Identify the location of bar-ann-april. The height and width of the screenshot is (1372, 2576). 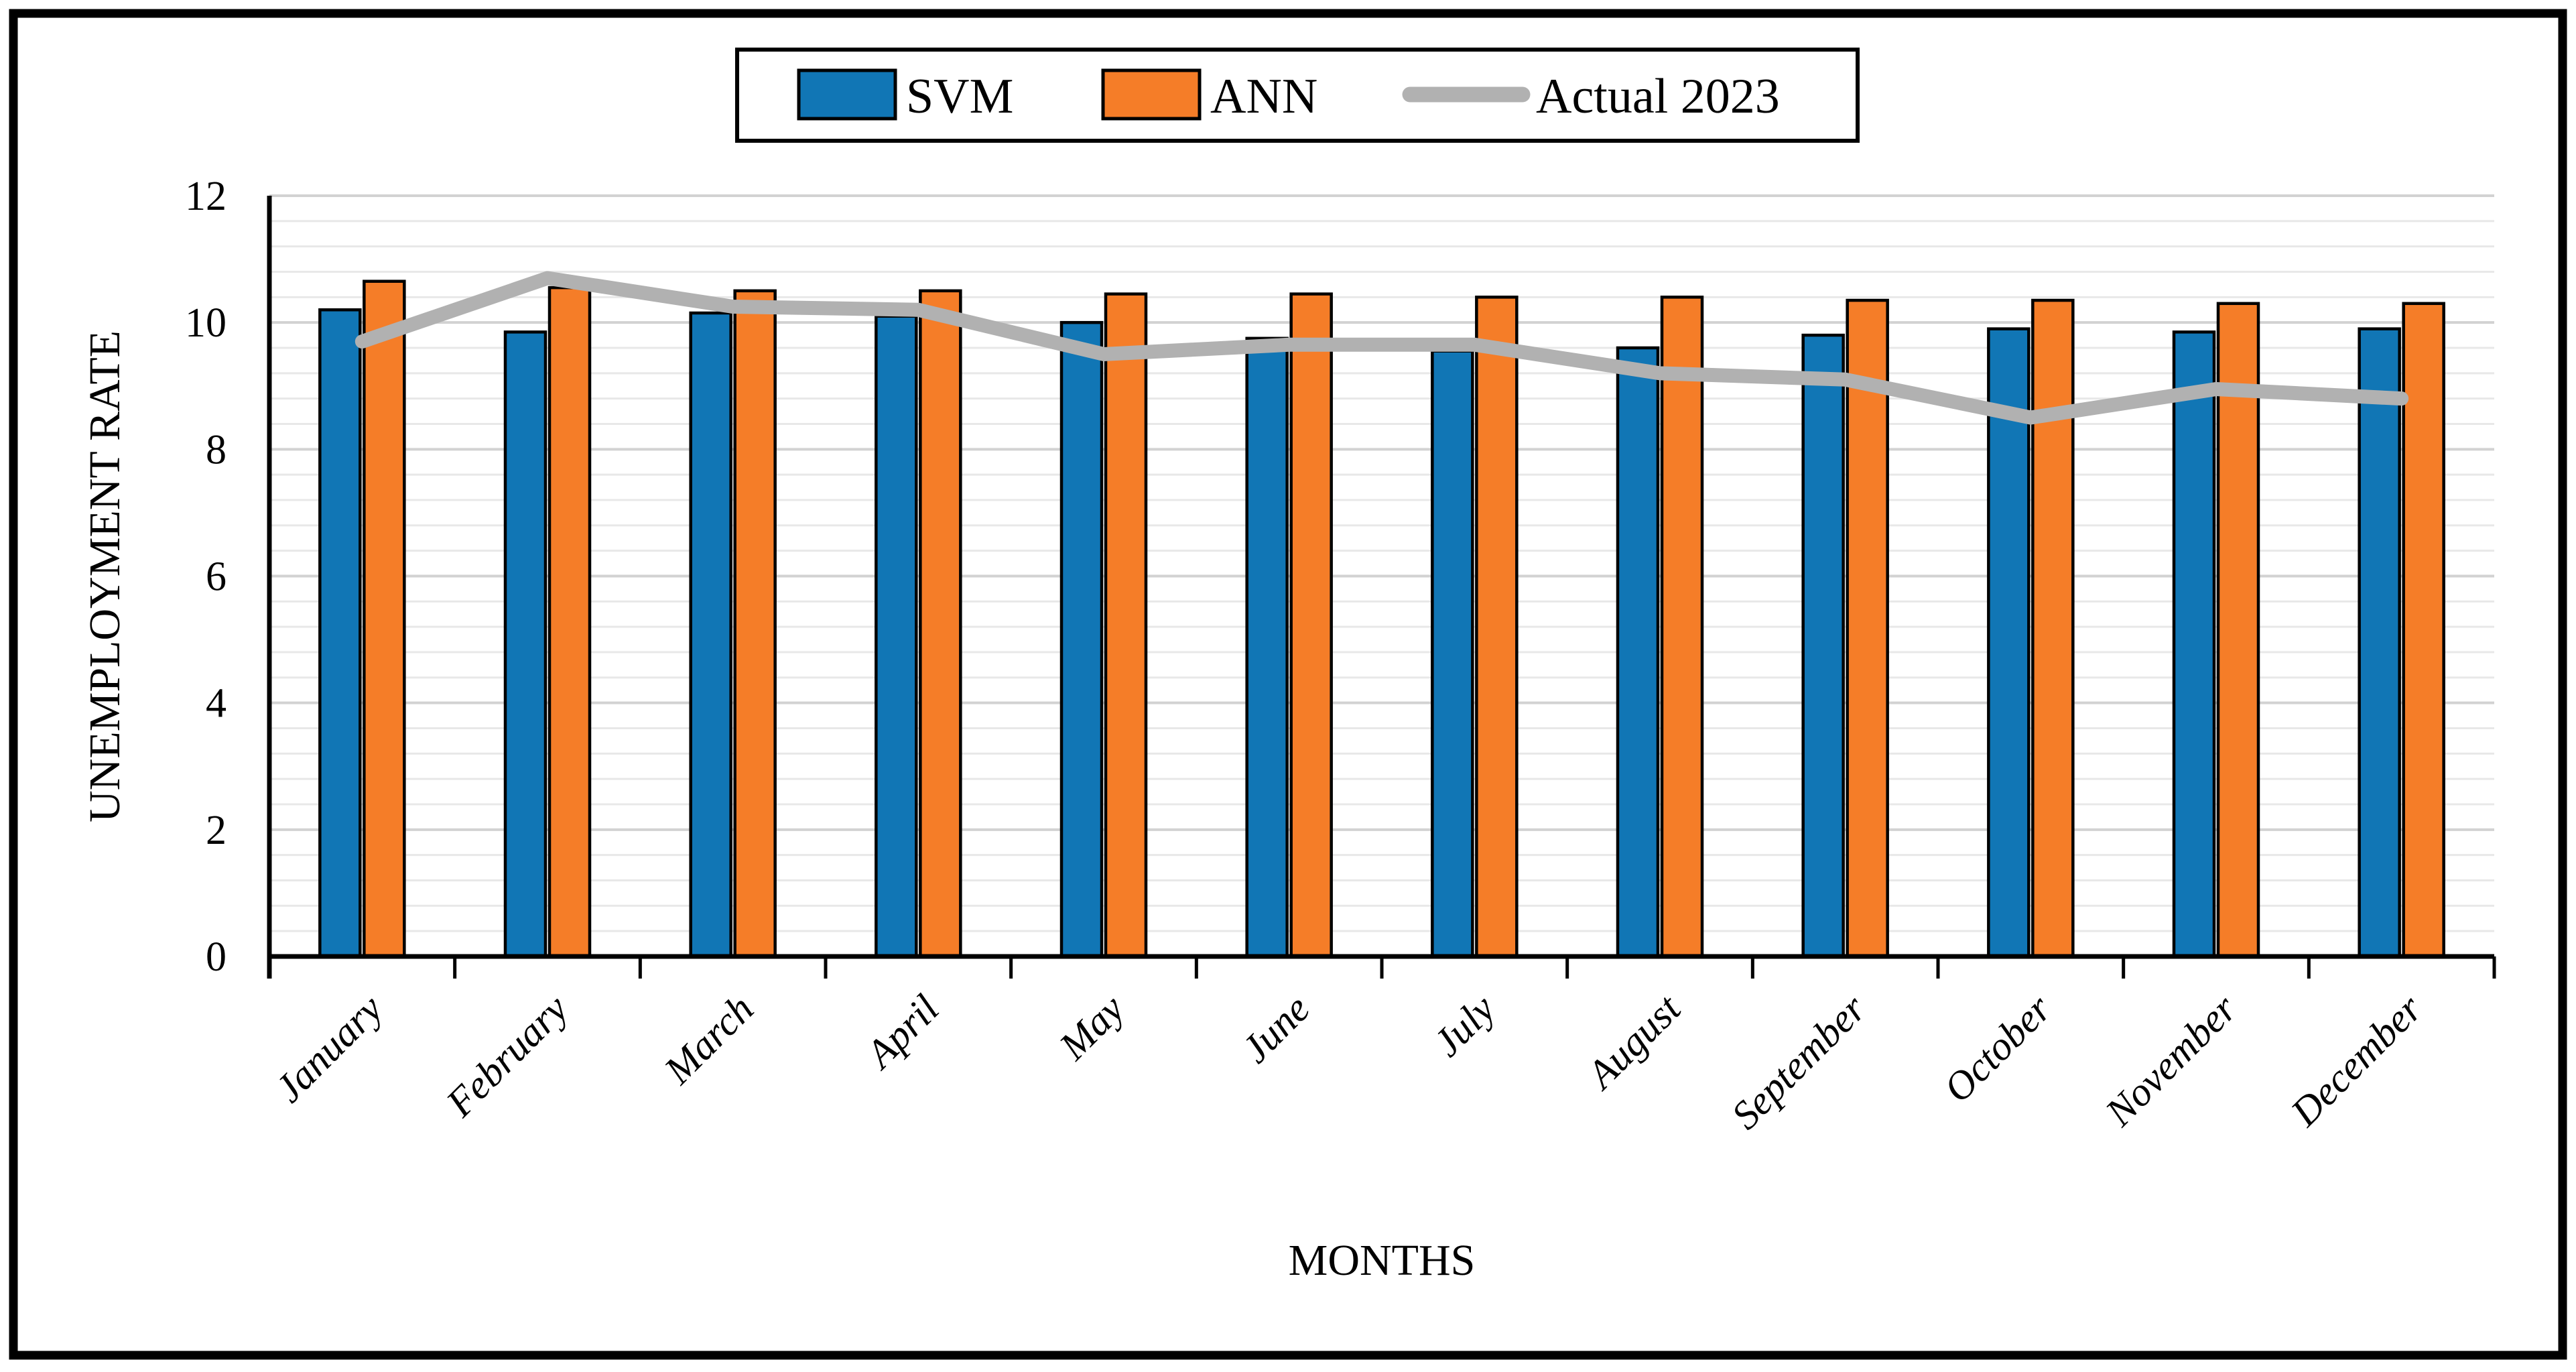
(940, 623).